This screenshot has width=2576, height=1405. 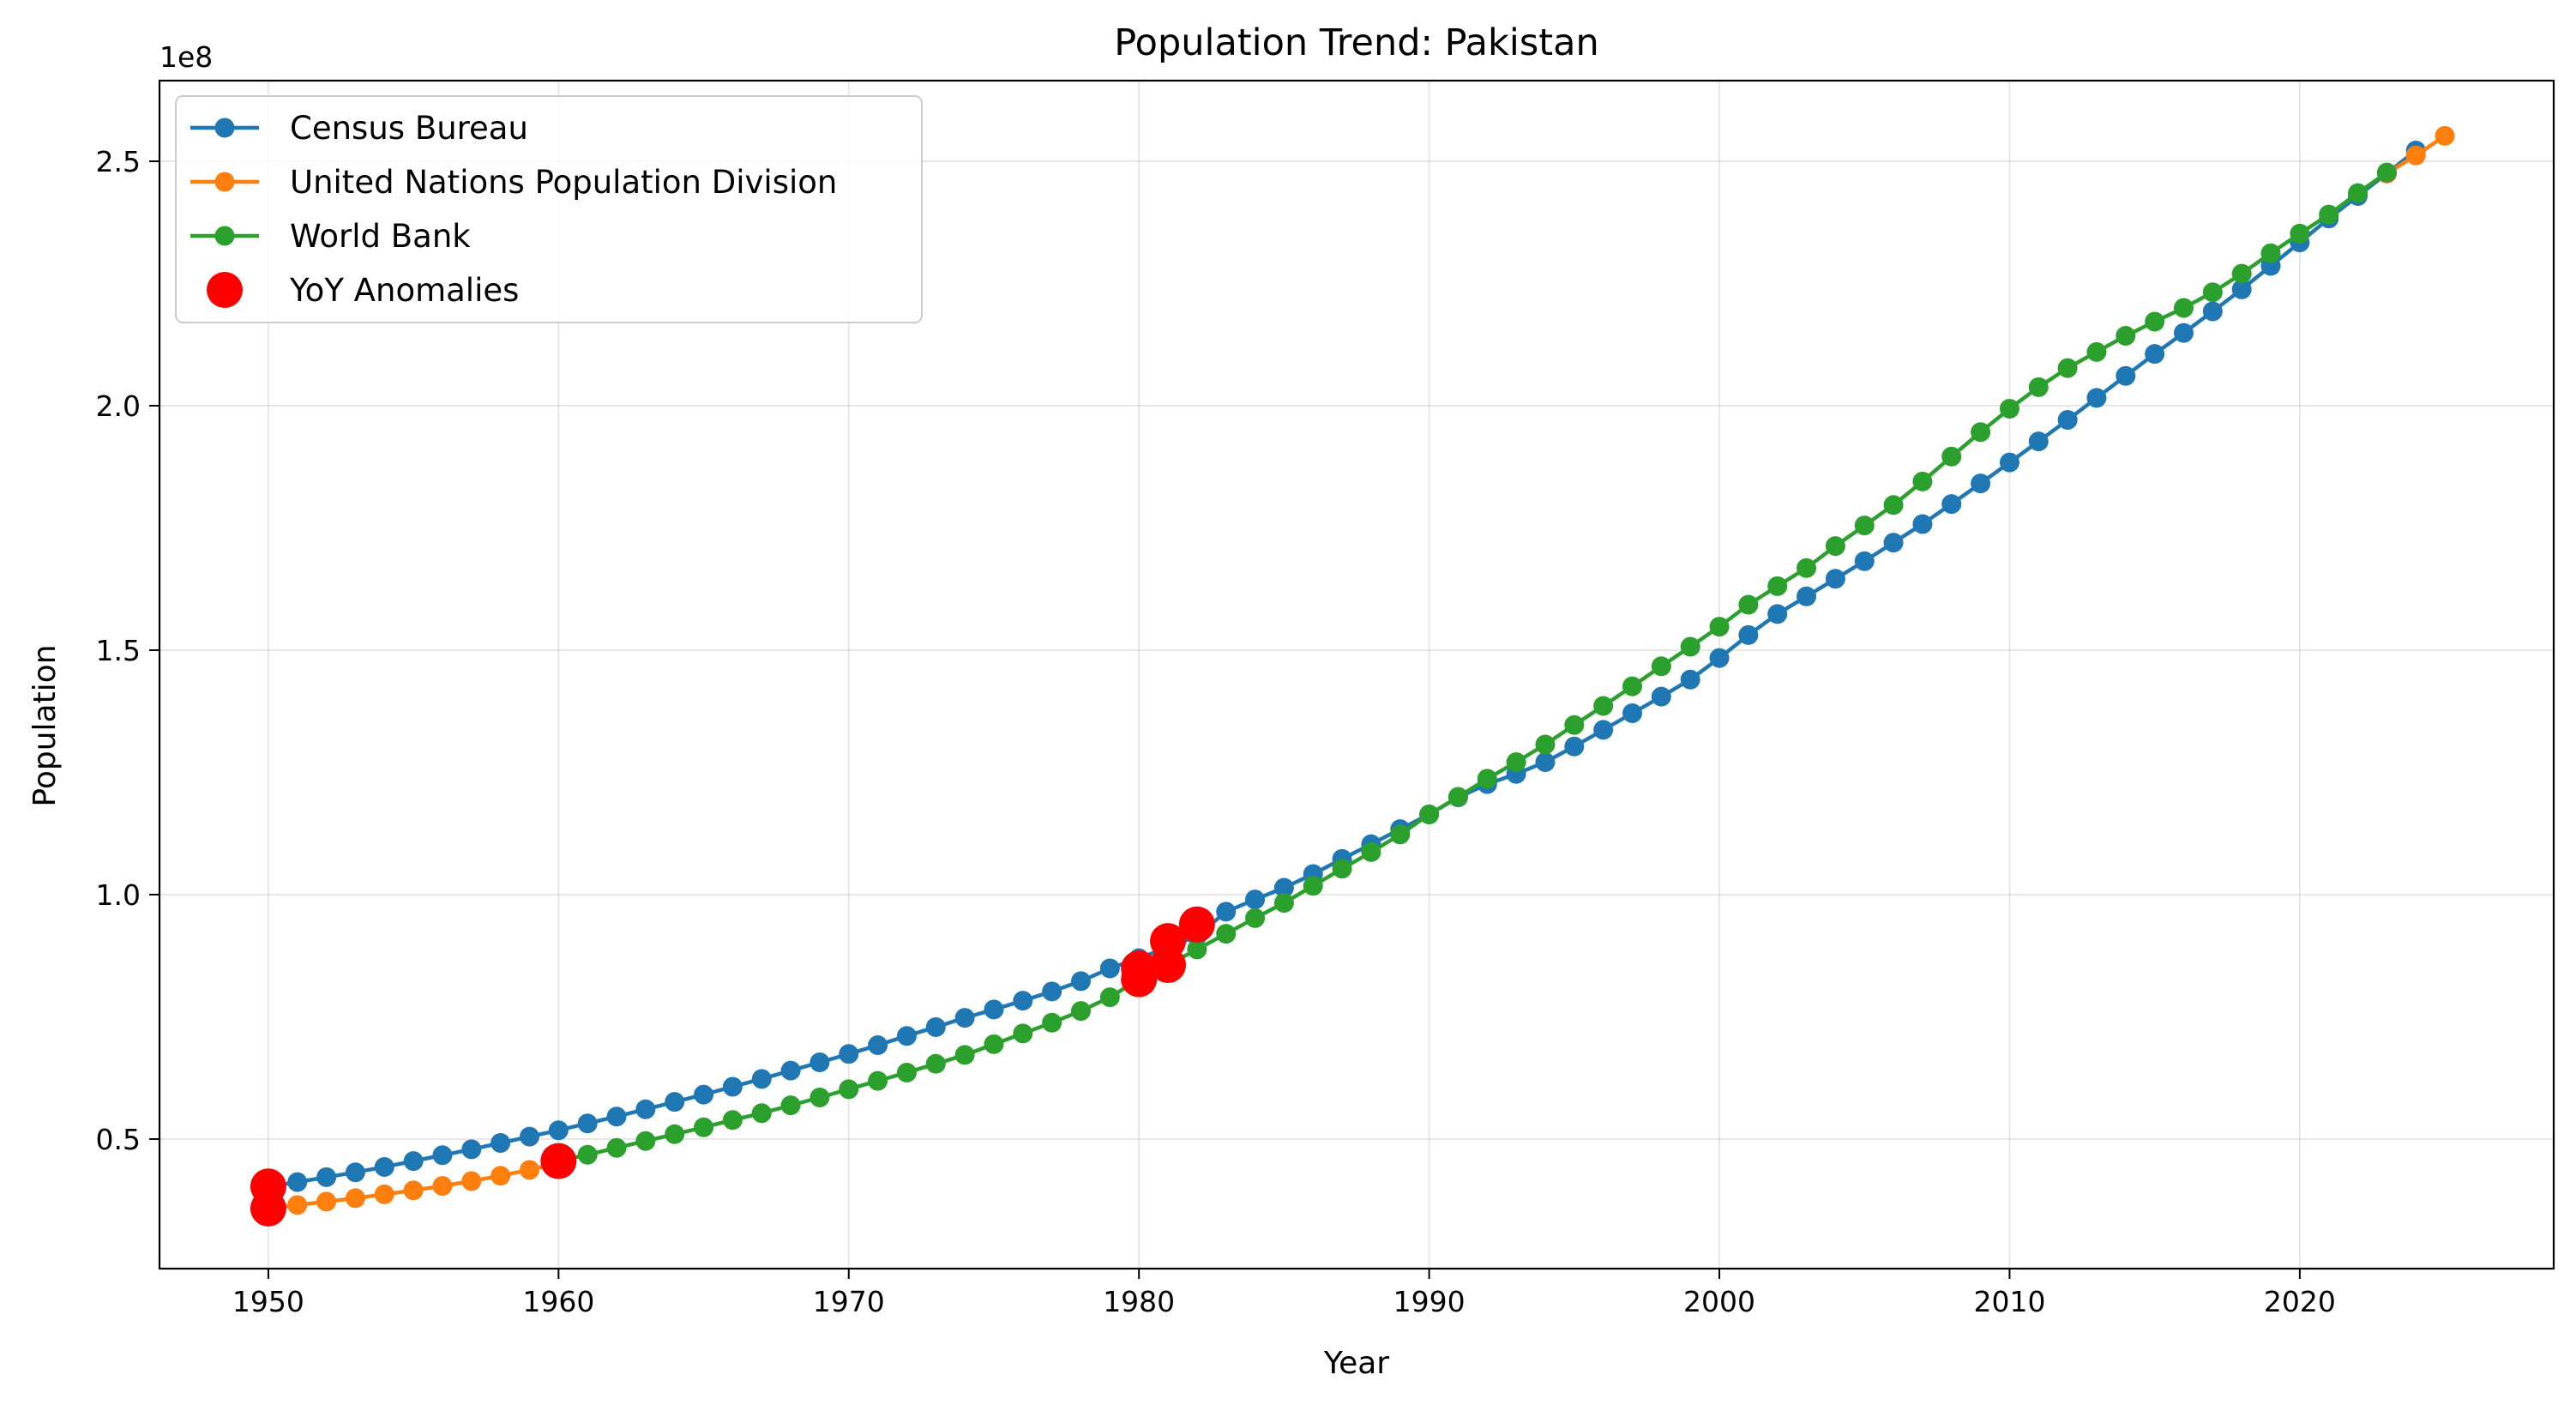 I want to click on y-tick-label: 1.5, so click(x=118, y=650).